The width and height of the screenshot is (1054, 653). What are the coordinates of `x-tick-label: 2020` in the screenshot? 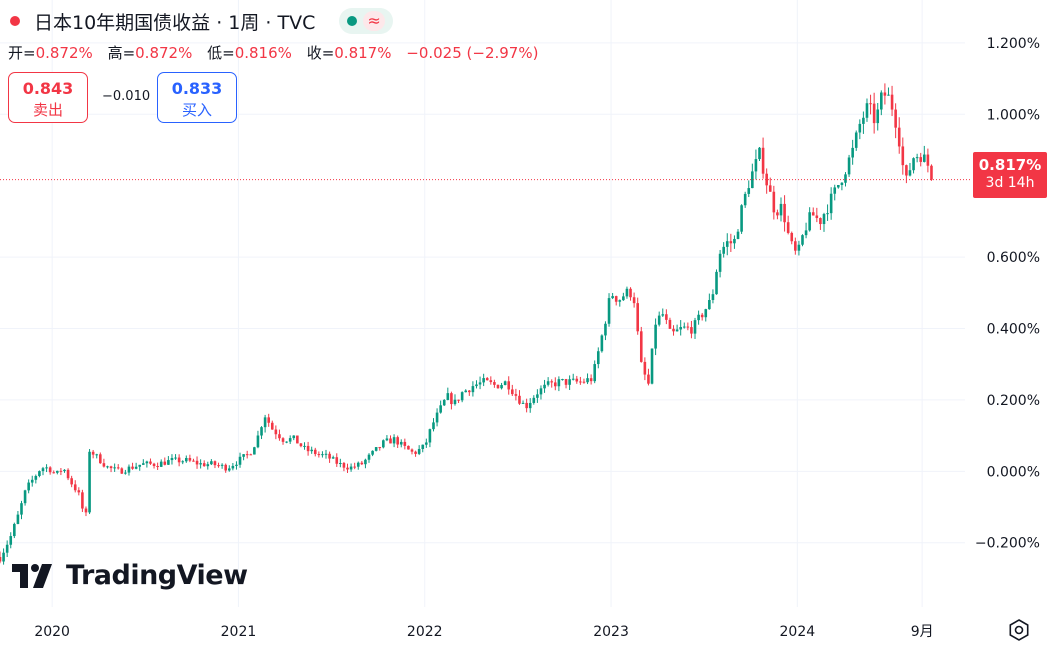 It's located at (52, 632).